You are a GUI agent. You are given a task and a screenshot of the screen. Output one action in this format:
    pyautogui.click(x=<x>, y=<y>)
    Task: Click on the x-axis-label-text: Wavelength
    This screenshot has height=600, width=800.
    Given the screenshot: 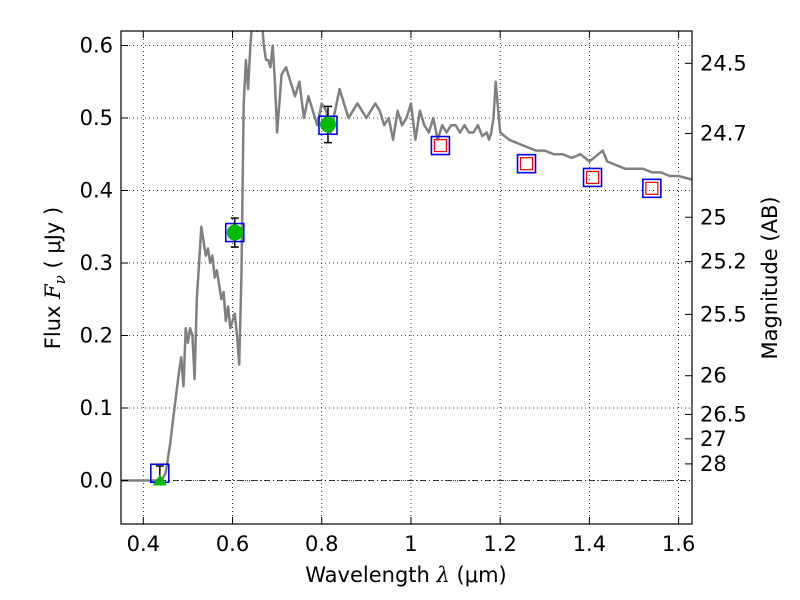 What is the action you would take?
    pyautogui.click(x=367, y=575)
    